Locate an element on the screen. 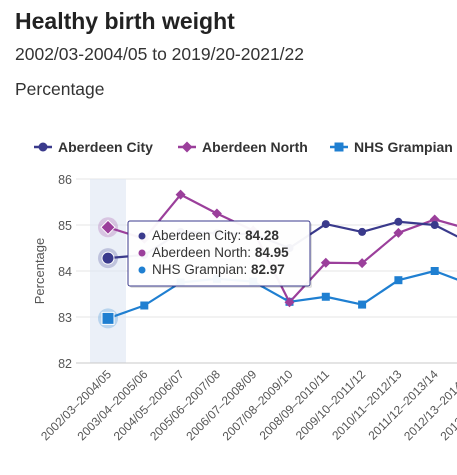  hover-band is located at coordinates (108, 271).